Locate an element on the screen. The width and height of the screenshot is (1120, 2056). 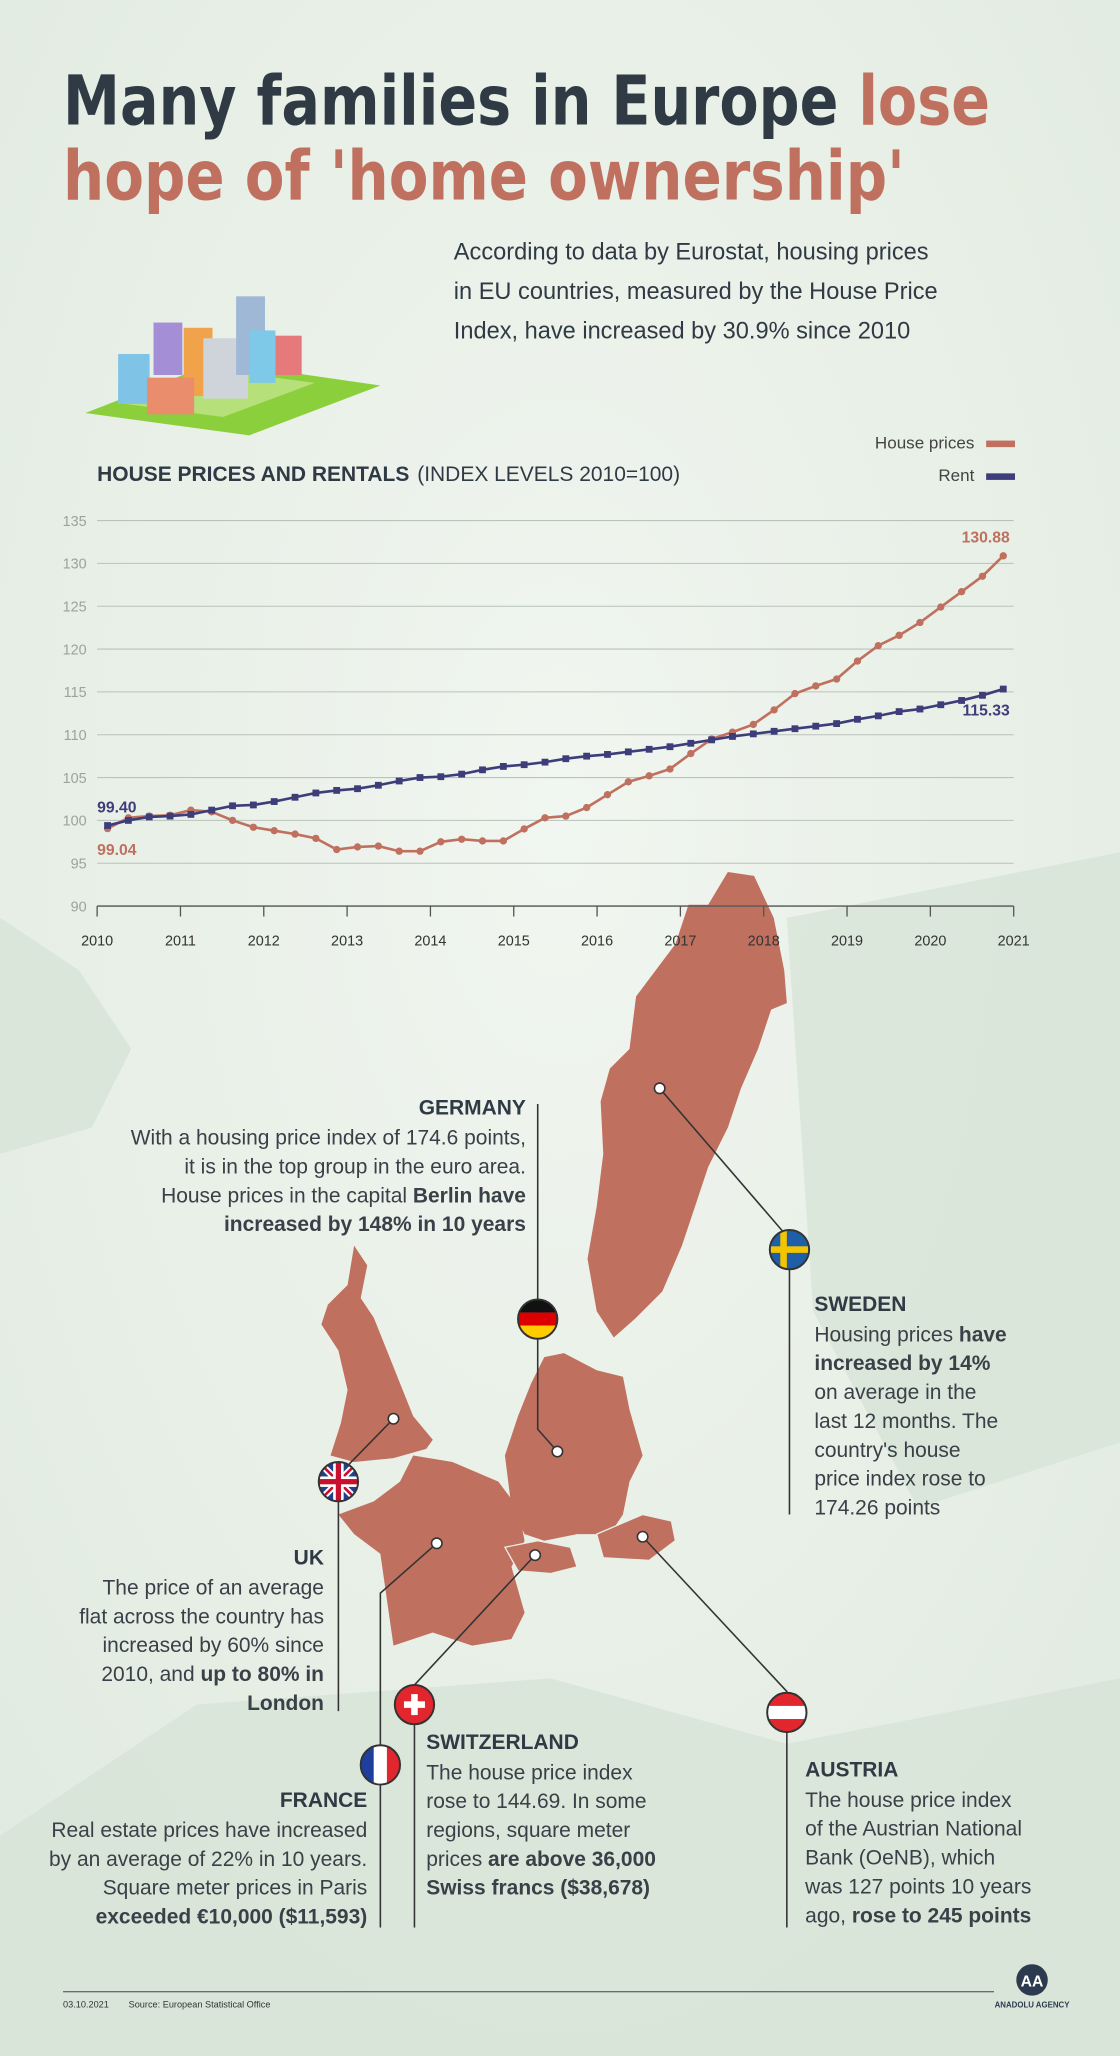
y-tick-label: 100 is located at coordinates (75, 822).